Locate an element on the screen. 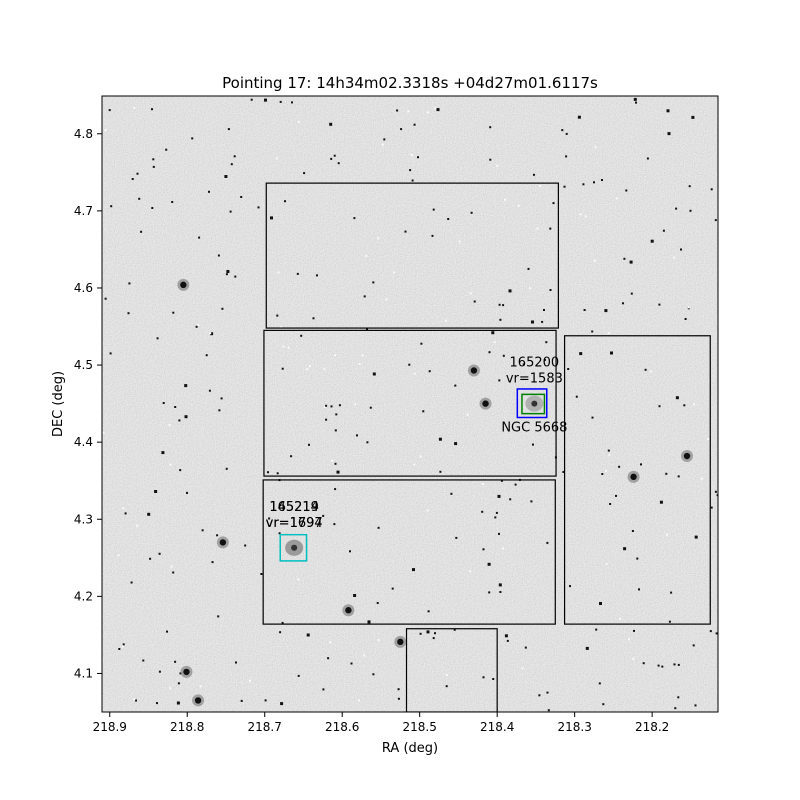  y-tick-label: 4.4 is located at coordinates (83, 442).